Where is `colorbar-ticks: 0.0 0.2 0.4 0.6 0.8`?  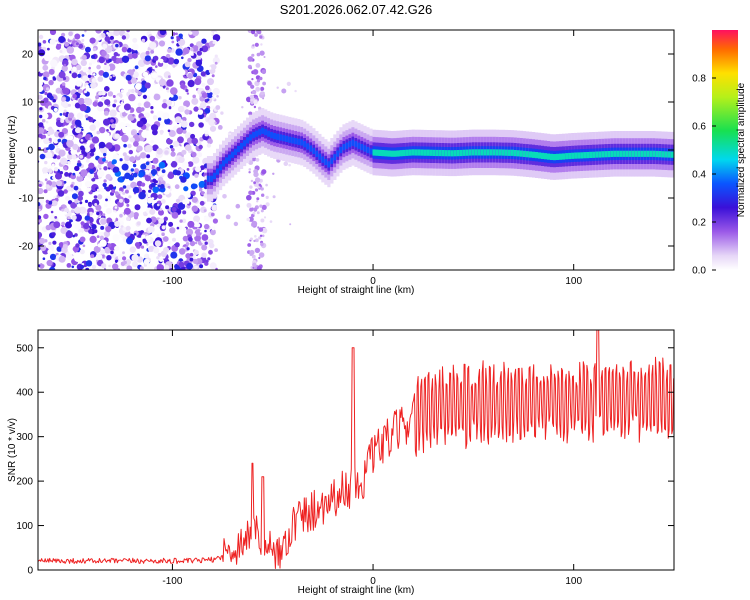
colorbar-ticks: 0.0 0.2 0.4 0.6 0.8 is located at coordinates (704, 175).